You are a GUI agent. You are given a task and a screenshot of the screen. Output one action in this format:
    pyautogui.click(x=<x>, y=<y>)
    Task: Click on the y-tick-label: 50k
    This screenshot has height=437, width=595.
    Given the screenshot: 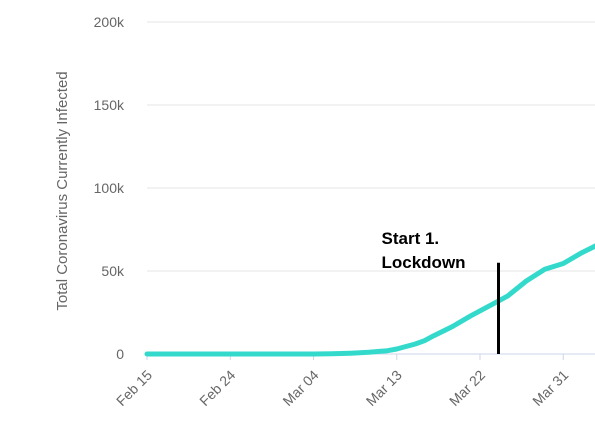 What is the action you would take?
    pyautogui.click(x=113, y=271)
    